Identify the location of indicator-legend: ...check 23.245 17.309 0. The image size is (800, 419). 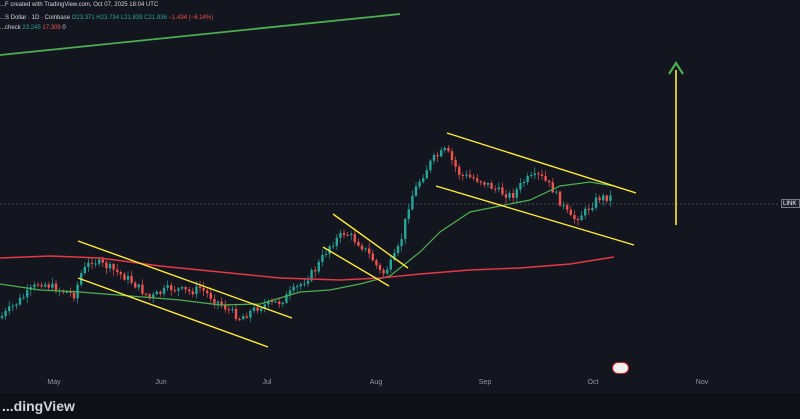
(33, 28).